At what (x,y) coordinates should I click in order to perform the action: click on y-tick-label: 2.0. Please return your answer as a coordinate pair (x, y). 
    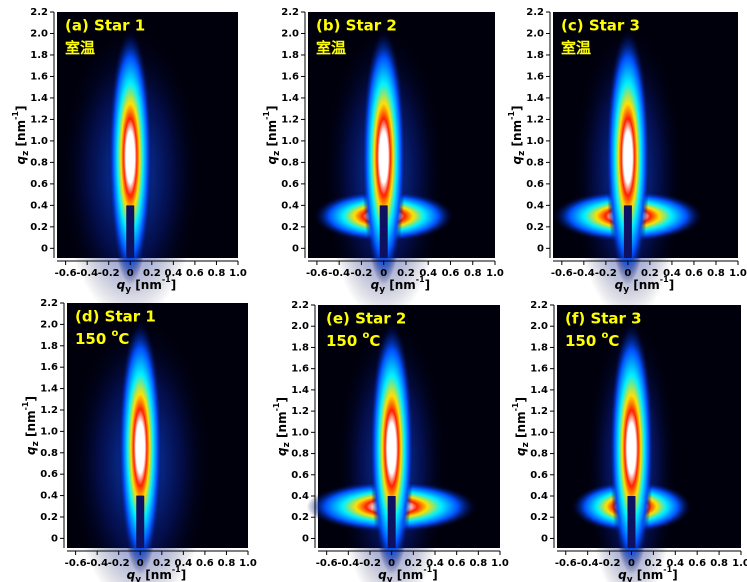
    Looking at the image, I should click on (290, 33).